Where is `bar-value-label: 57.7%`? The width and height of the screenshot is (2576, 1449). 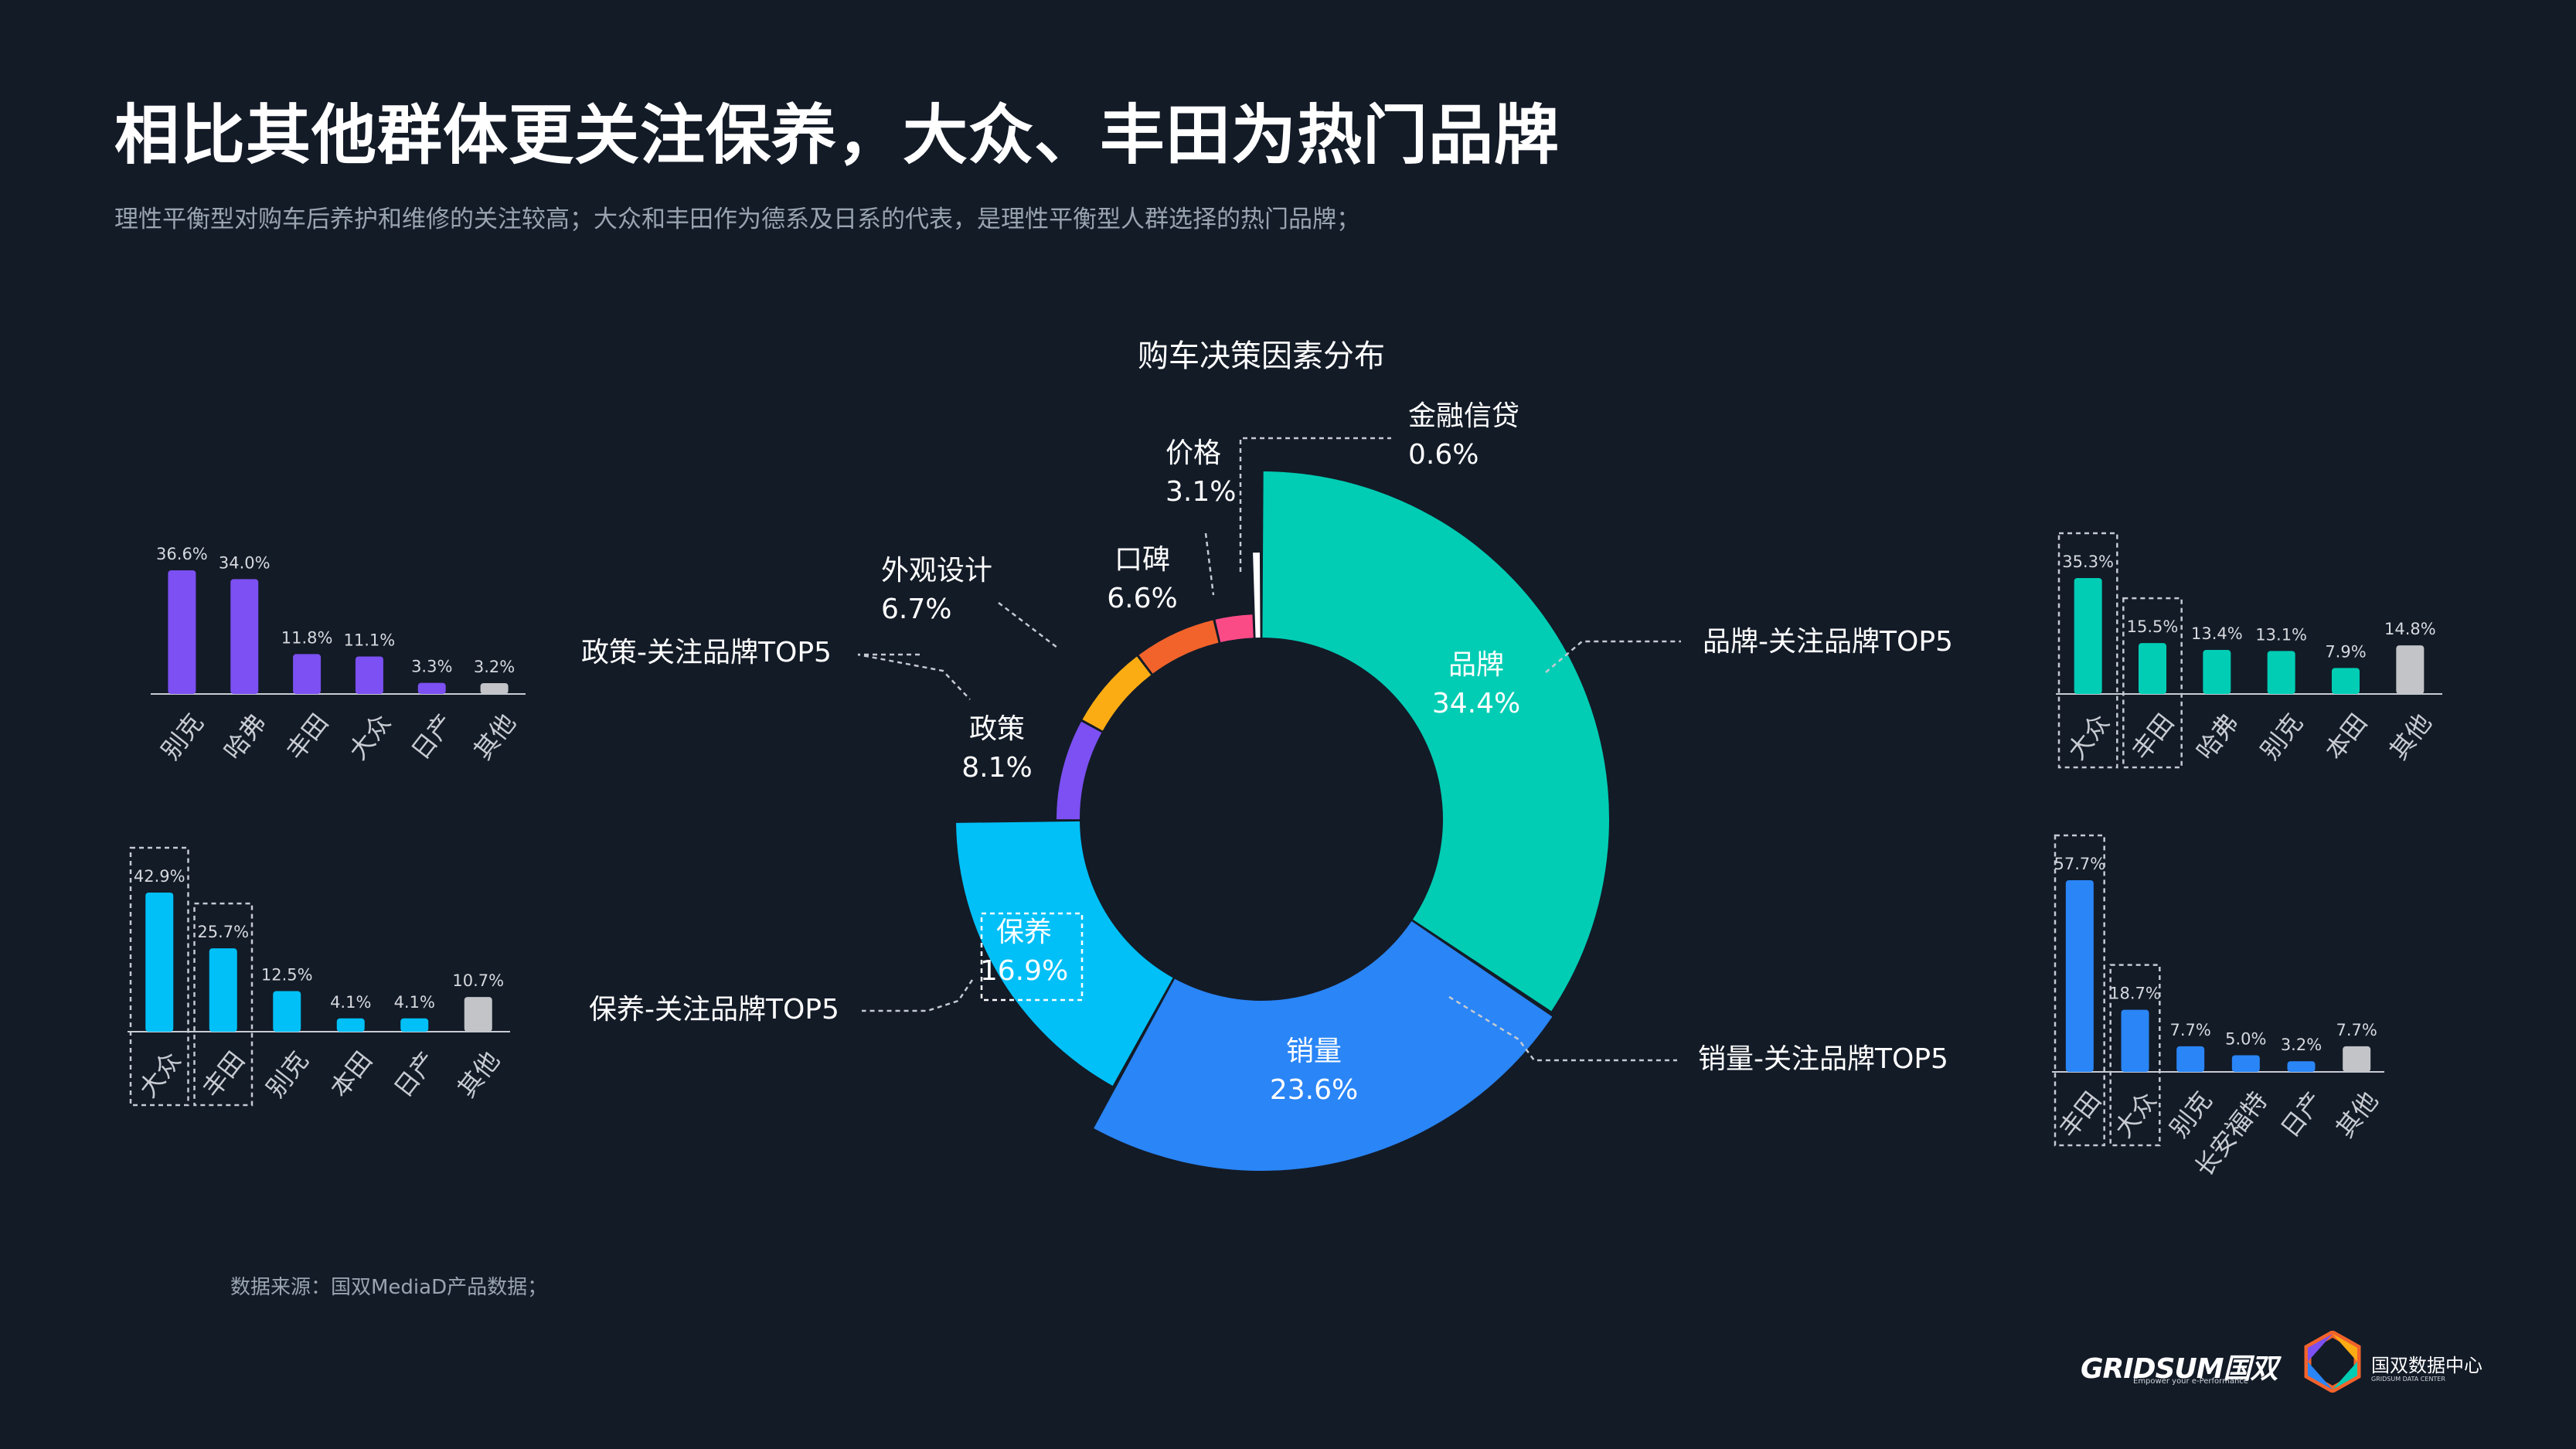 bar-value-label: 57.7% is located at coordinates (2079, 864).